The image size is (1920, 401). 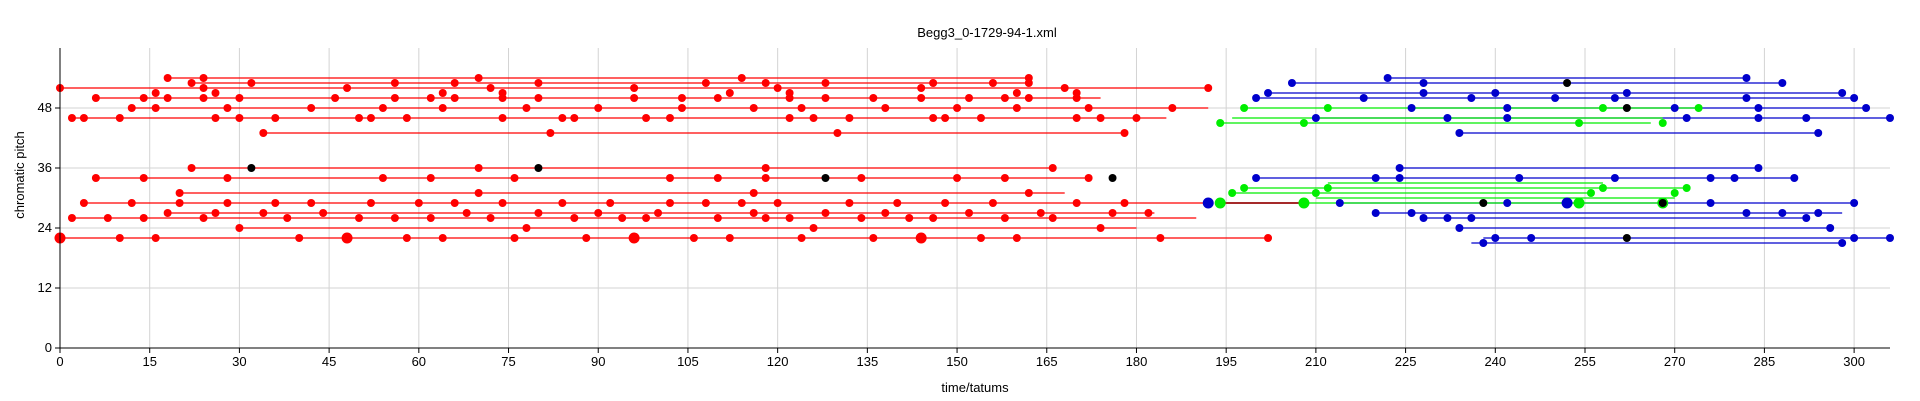 What do you see at coordinates (688, 361) in the screenshot?
I see `x-tick-label: 105` at bounding box center [688, 361].